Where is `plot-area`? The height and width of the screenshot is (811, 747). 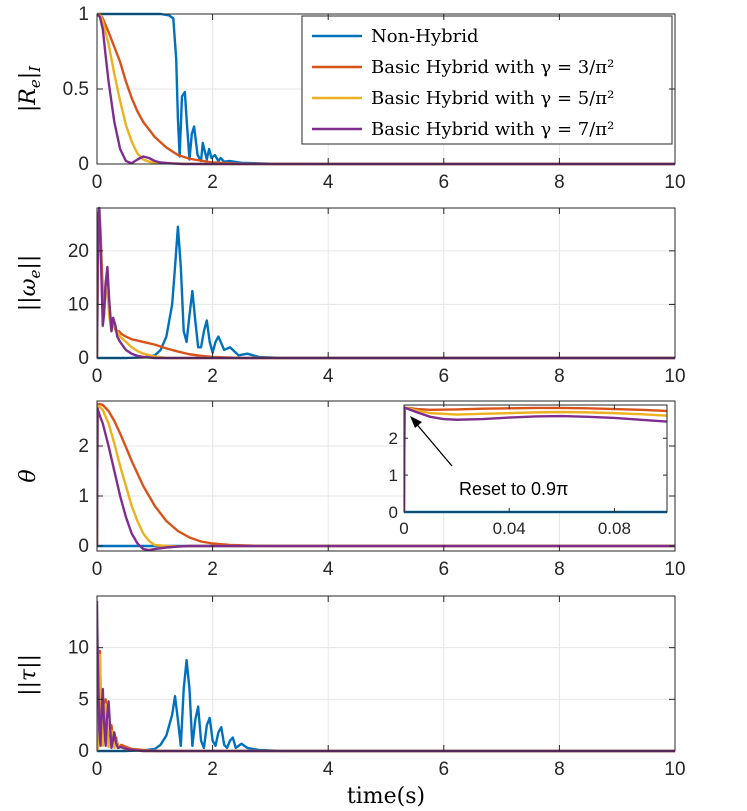
plot-area is located at coordinates (386, 673).